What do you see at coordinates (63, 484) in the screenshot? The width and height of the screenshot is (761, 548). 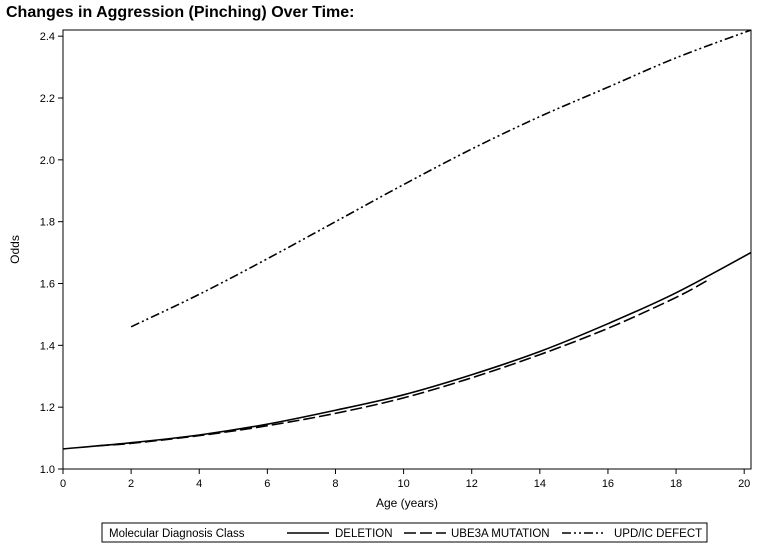 I see `x-tick-label: 0` at bounding box center [63, 484].